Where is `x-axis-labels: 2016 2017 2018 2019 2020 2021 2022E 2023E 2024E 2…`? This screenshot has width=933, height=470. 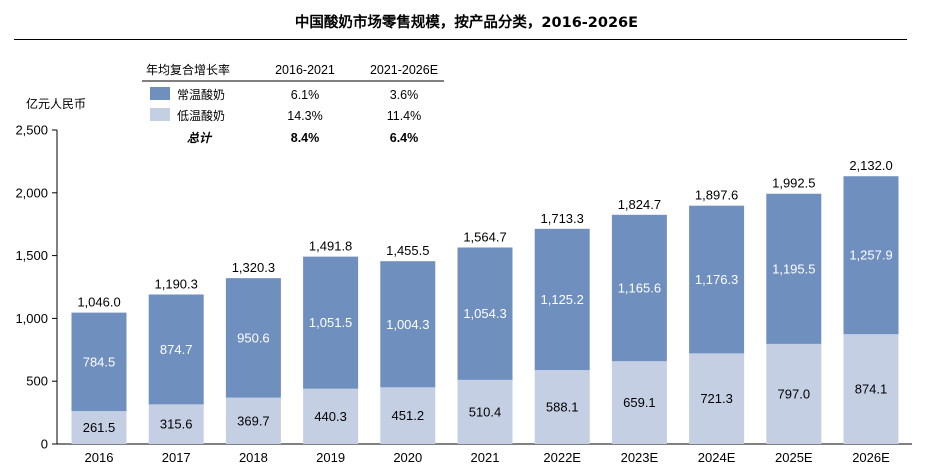
x-axis-labels: 2016 2017 2018 2019 2020 2021 2022E 2023E 2024E 2… is located at coordinates (488, 457).